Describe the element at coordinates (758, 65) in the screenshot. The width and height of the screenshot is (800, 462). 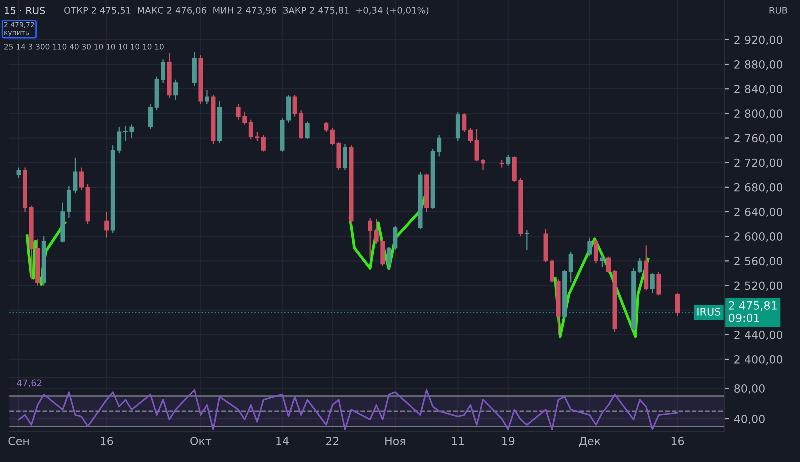
I see `y-tick-label: 2 880,00` at that location.